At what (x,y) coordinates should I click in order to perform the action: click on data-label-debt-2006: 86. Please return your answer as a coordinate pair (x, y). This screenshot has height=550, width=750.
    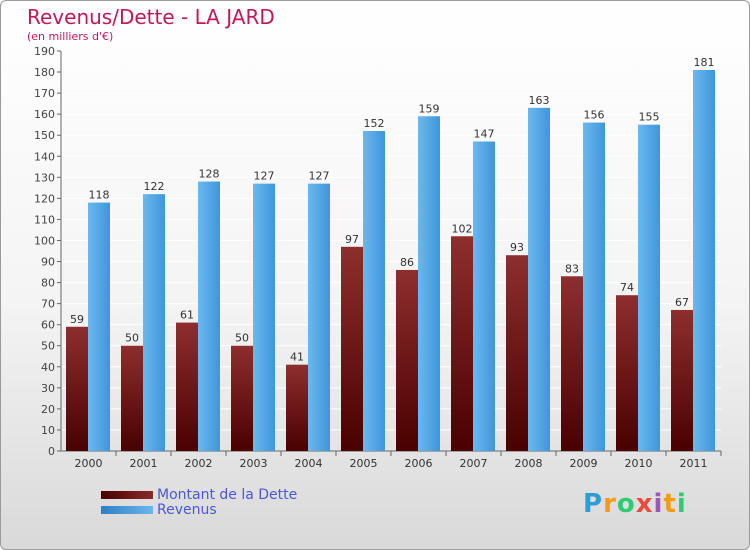
    Looking at the image, I should click on (407, 262).